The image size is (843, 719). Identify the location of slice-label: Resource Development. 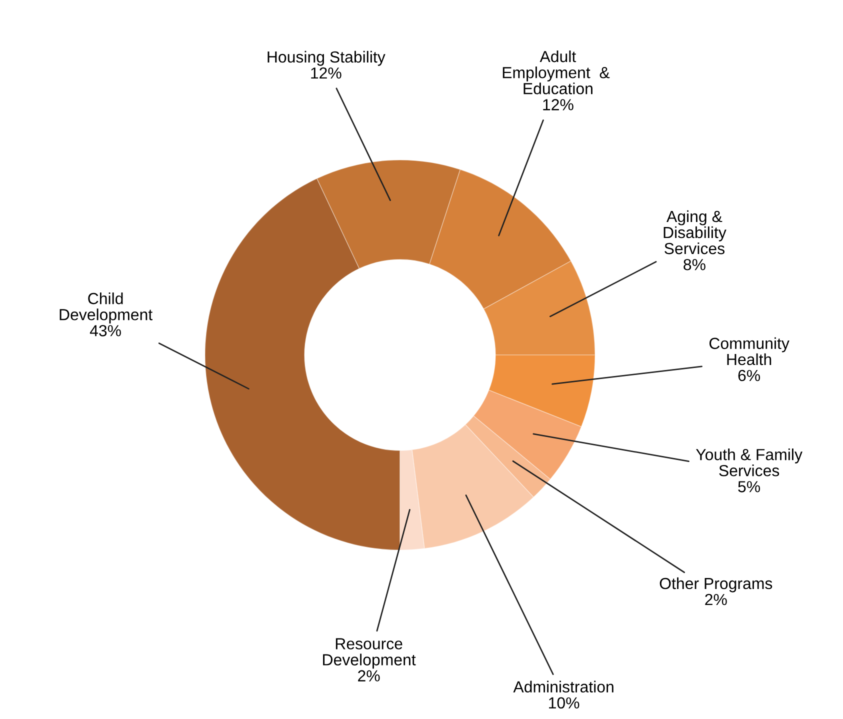
(369, 653).